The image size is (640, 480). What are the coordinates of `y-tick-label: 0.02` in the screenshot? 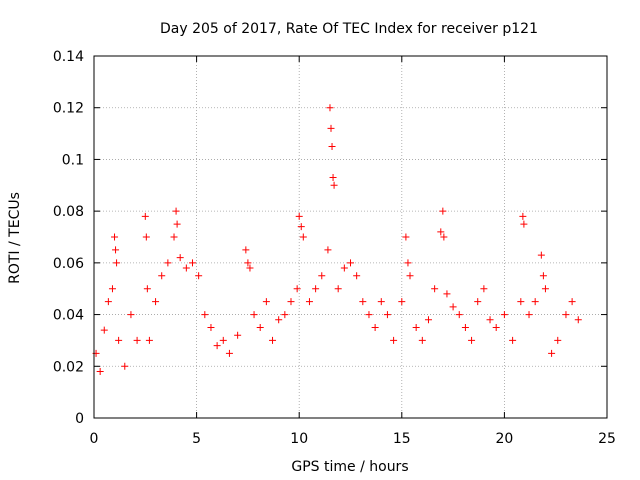 It's located at (68, 367).